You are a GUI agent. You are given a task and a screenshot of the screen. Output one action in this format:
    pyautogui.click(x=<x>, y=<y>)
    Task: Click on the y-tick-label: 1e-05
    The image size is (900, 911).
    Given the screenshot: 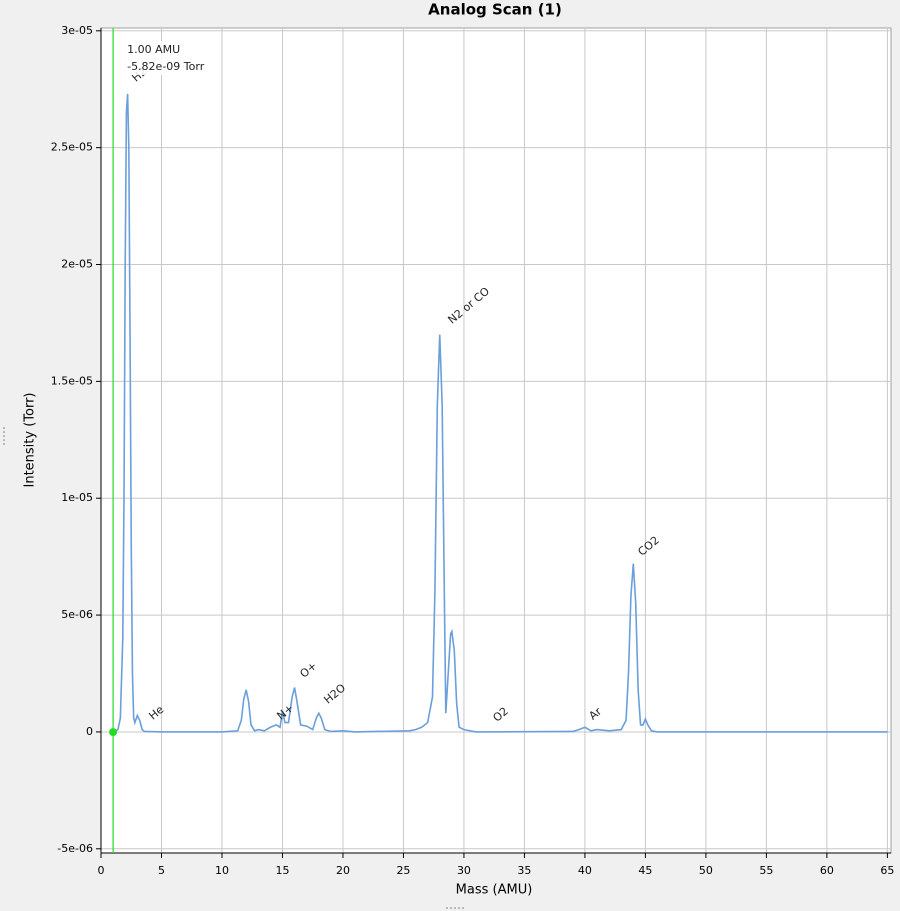 What is the action you would take?
    pyautogui.click(x=77, y=497)
    